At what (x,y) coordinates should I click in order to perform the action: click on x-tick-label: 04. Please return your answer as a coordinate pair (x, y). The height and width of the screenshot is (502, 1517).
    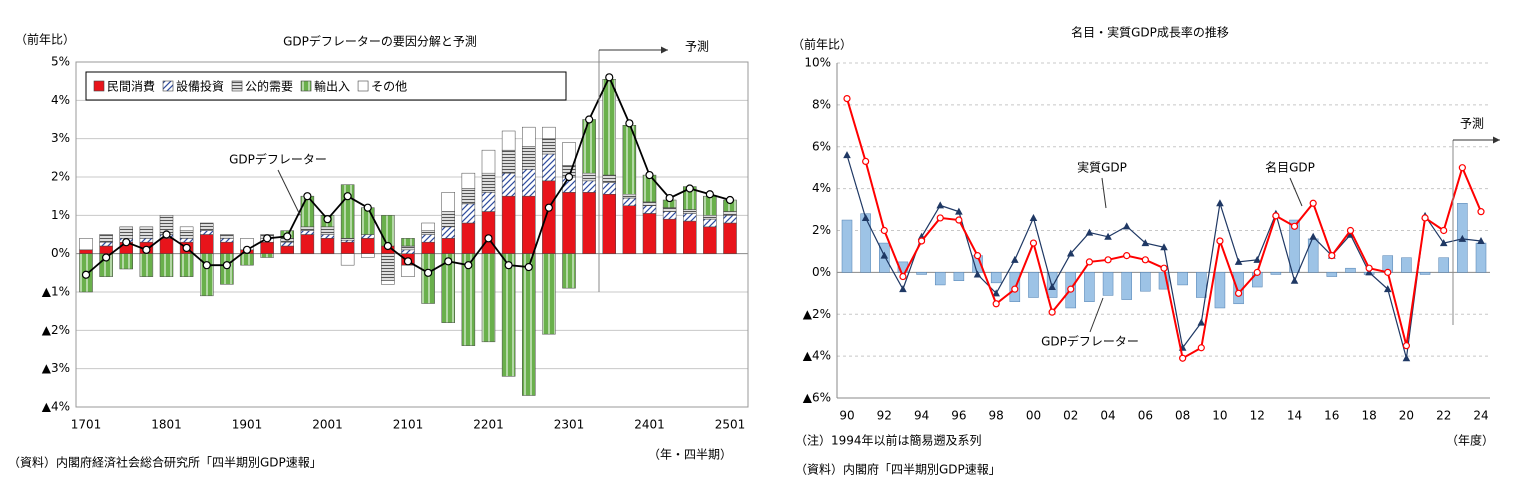
    Looking at the image, I should click on (1107, 416).